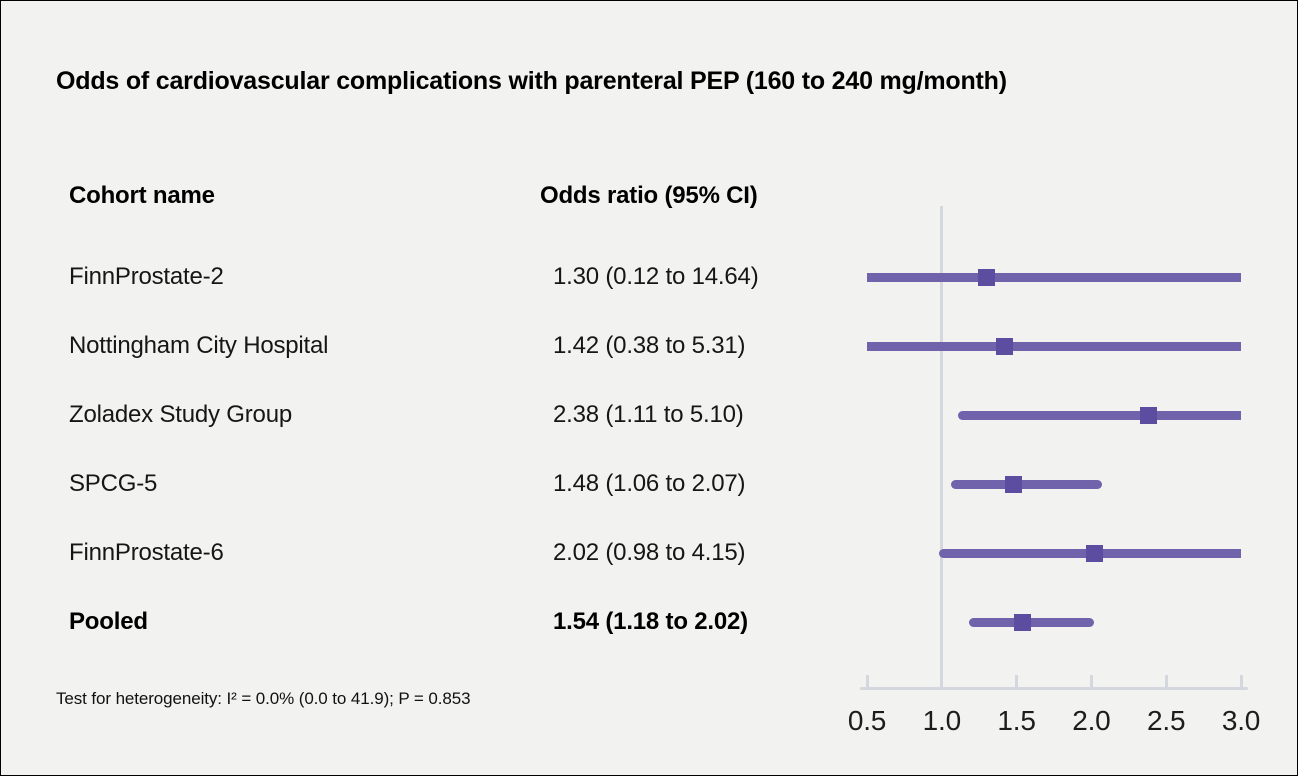 The image size is (1298, 776). What do you see at coordinates (942, 720) in the screenshot?
I see `x-axis-tick-label: 1.0` at bounding box center [942, 720].